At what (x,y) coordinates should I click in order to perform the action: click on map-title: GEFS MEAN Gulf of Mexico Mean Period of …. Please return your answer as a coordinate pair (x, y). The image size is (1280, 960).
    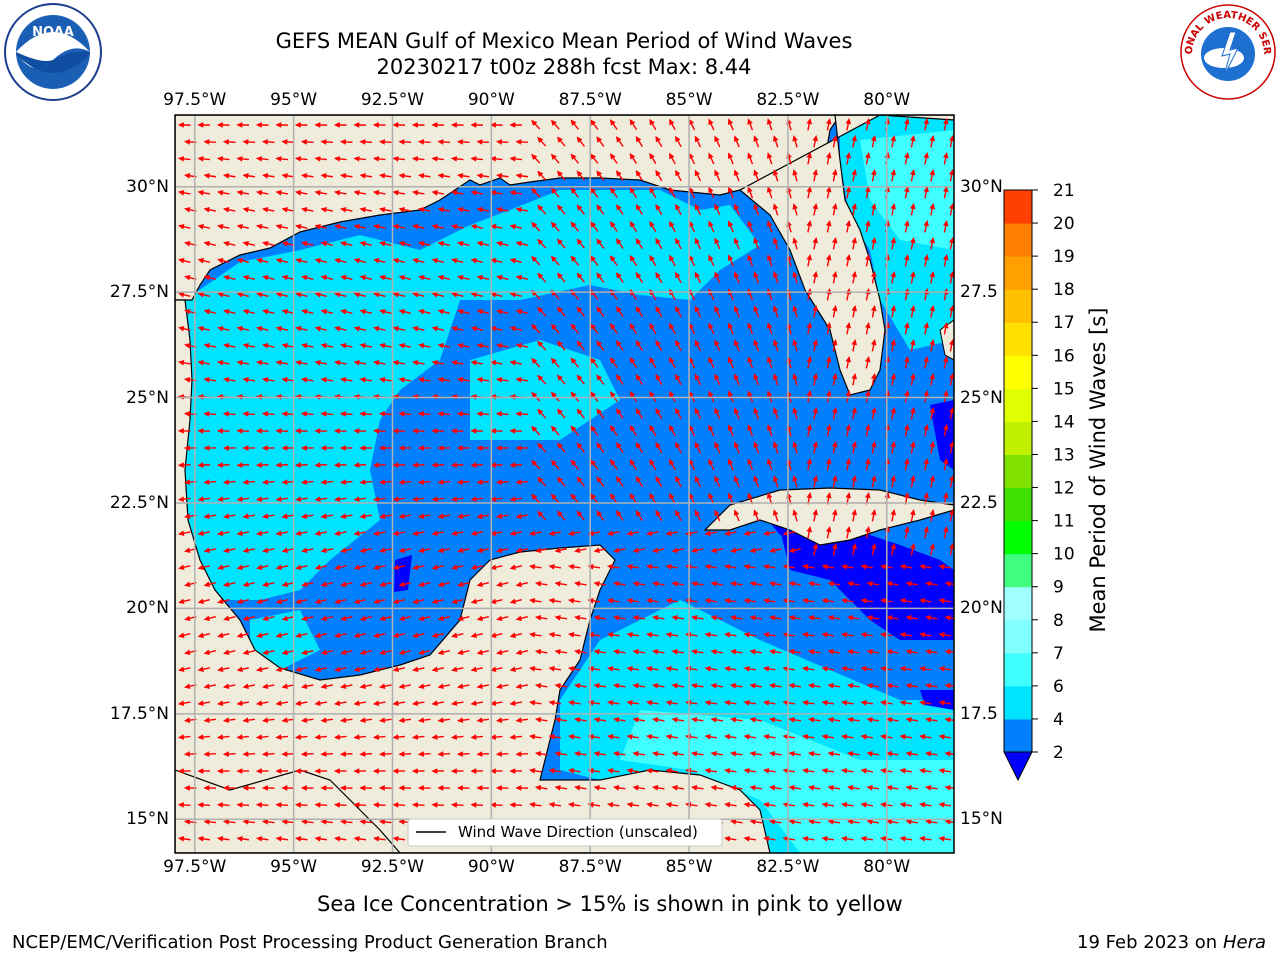
    Looking at the image, I should click on (564, 41).